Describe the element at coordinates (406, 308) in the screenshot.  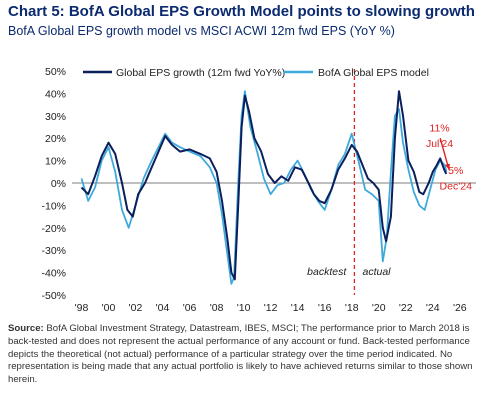
I see `x-tick-label: '22` at that location.